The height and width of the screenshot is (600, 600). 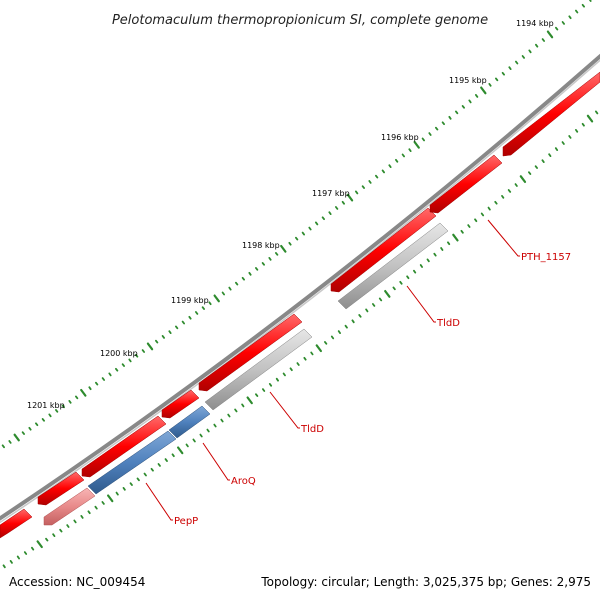 I want to click on kbp-label-1199: 1199 kbp, so click(x=190, y=300).